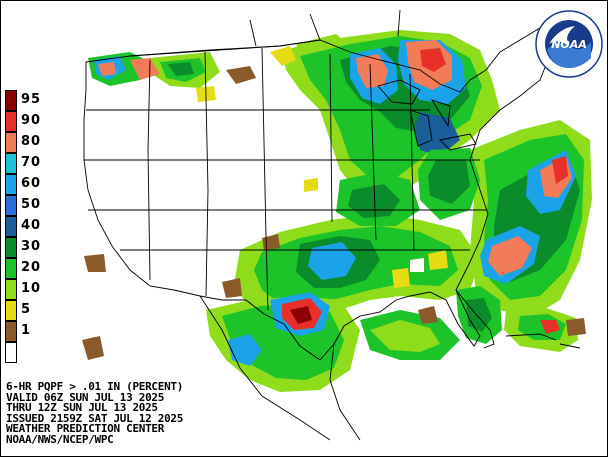  I want to click on legend-label: 30, so click(31, 246).